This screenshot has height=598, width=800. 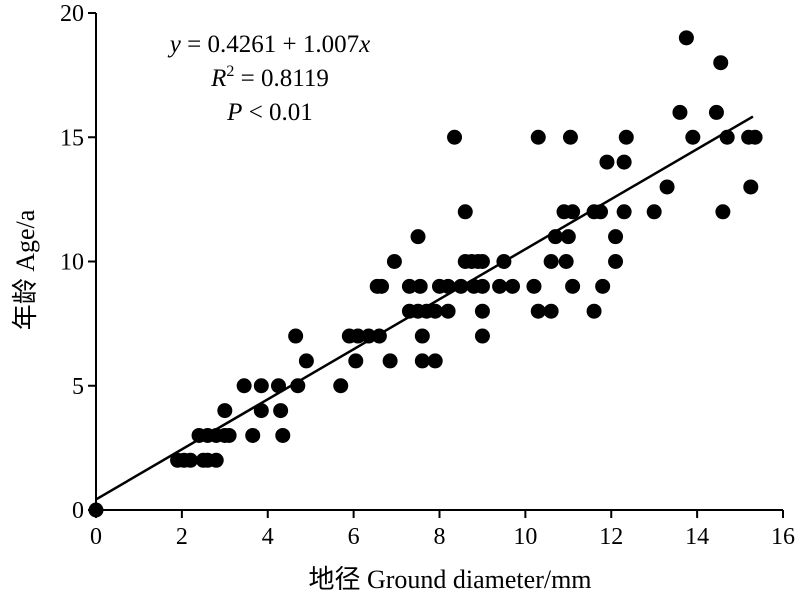 I want to click on y-axis-title: 年龄 Age/a, so click(x=25, y=269).